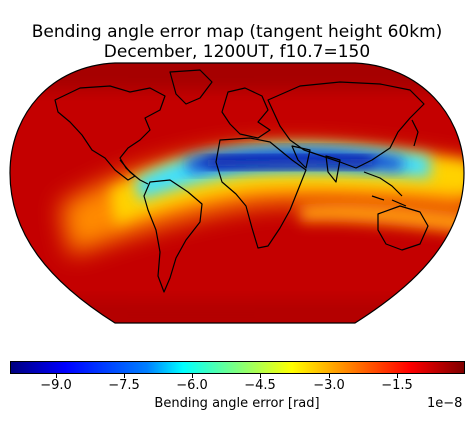  Describe the element at coordinates (124, 385) in the screenshot. I see `colorbar-tick-label: −7.5` at that location.